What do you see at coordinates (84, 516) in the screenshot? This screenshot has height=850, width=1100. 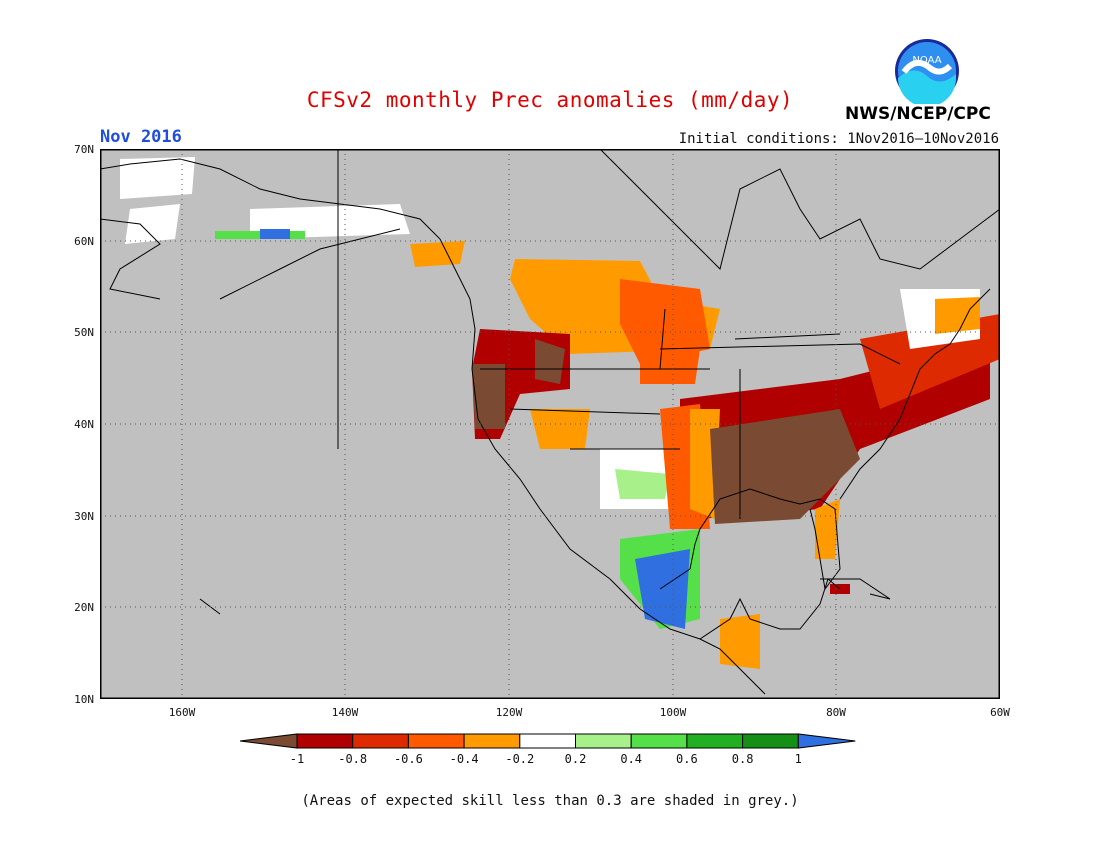 I see `lat-label: 30N` at bounding box center [84, 516].